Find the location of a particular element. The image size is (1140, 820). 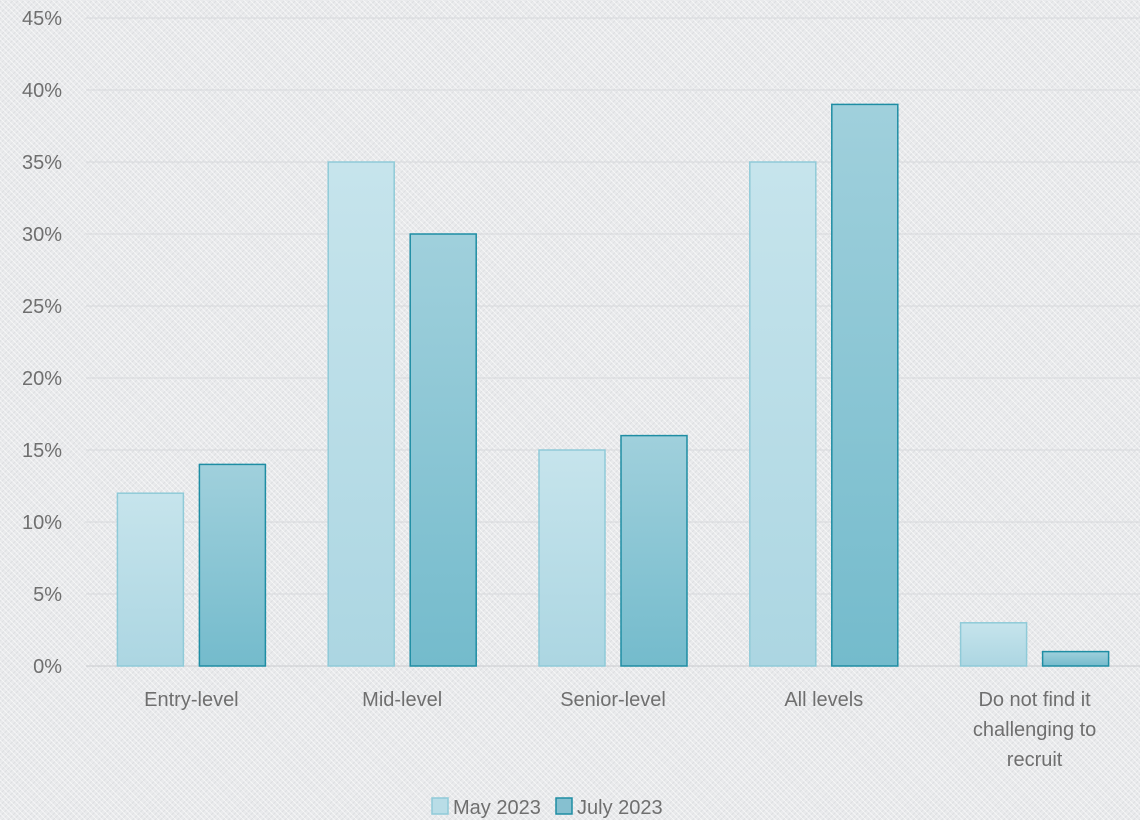

y-tick-label: 15% is located at coordinates (42, 451).